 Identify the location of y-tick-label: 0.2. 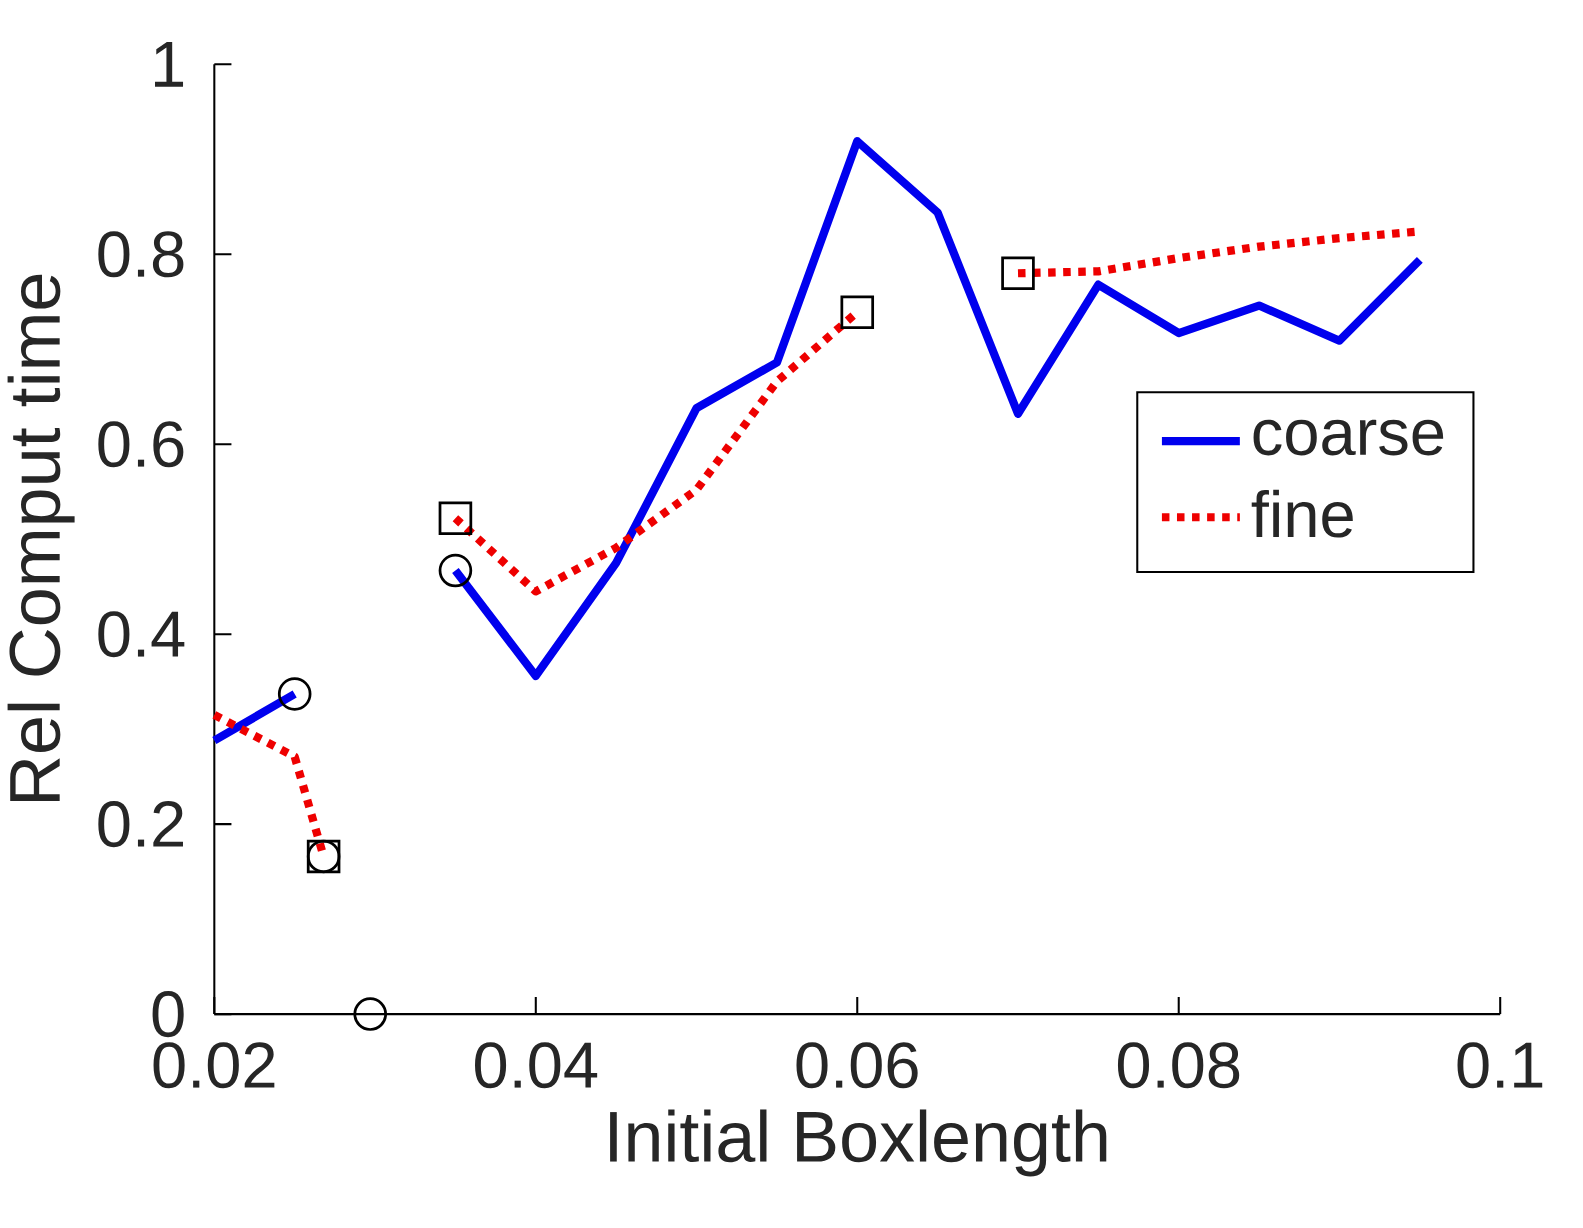
(140, 823).